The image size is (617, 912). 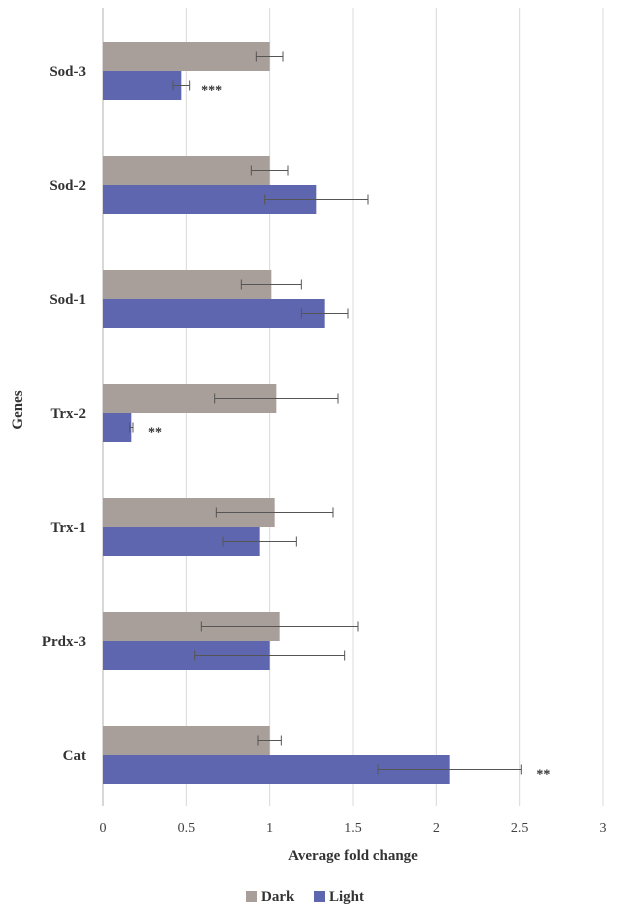 I want to click on y-category-label: Cat, so click(x=74, y=756).